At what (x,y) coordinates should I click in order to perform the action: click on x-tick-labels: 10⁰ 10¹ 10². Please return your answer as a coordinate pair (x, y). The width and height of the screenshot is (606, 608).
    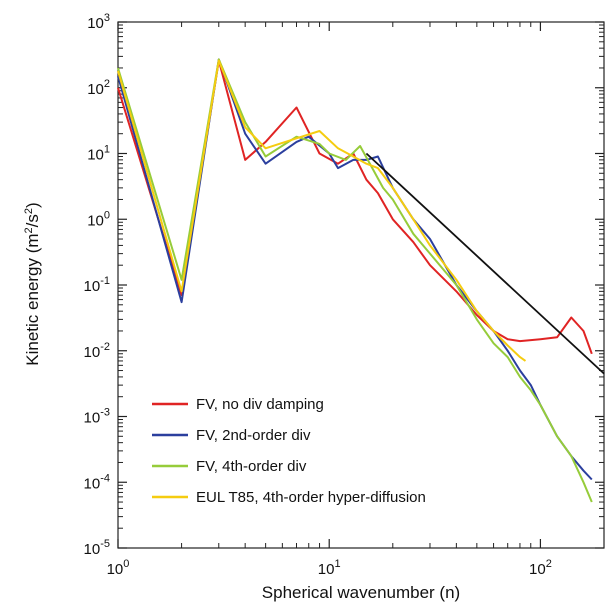
    Looking at the image, I should click on (329, 568).